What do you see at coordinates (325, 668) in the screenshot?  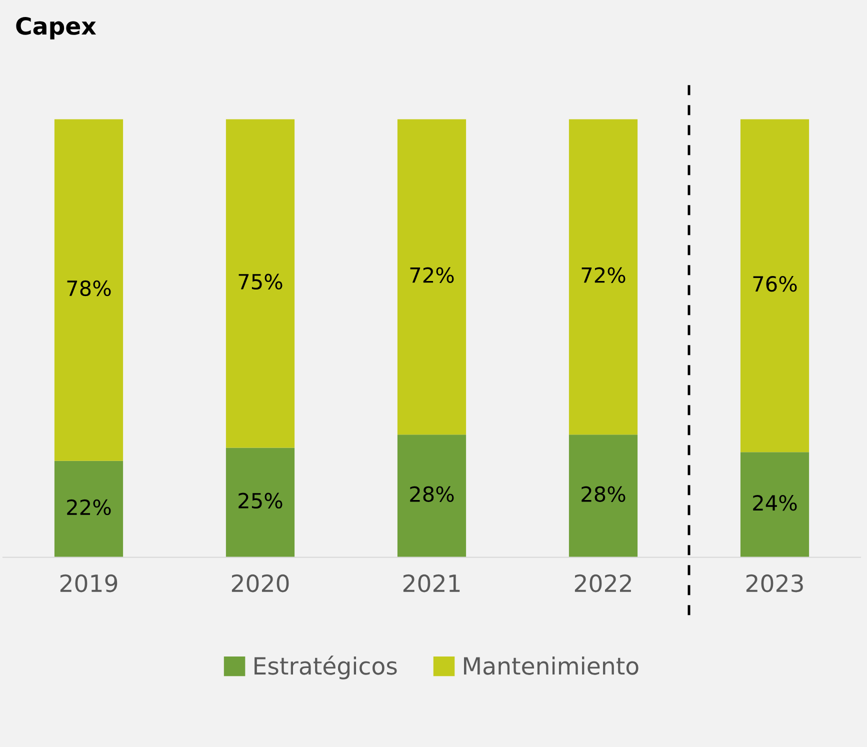 I see `legend-label: Estratégicos` at bounding box center [325, 668].